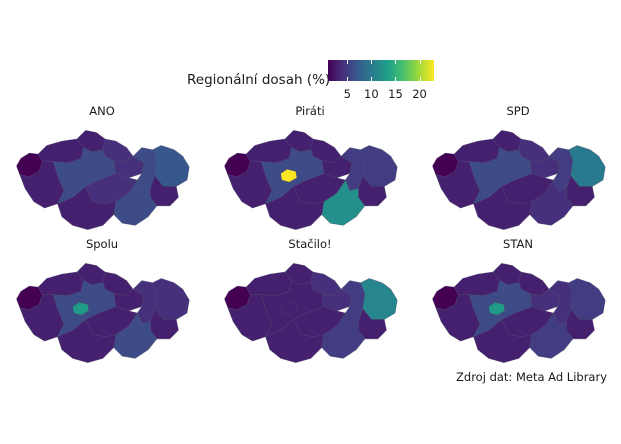 This screenshot has height=444, width=621. I want to click on map-panel-ano: ANO, so click(102, 169).